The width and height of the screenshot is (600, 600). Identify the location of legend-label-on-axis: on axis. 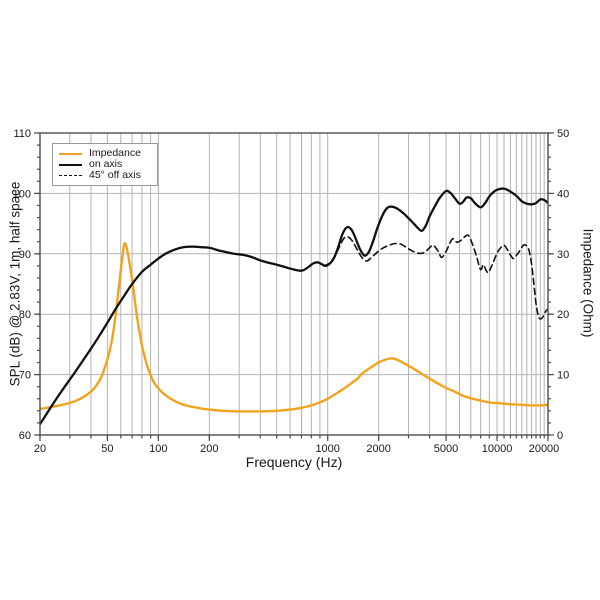
(106, 164).